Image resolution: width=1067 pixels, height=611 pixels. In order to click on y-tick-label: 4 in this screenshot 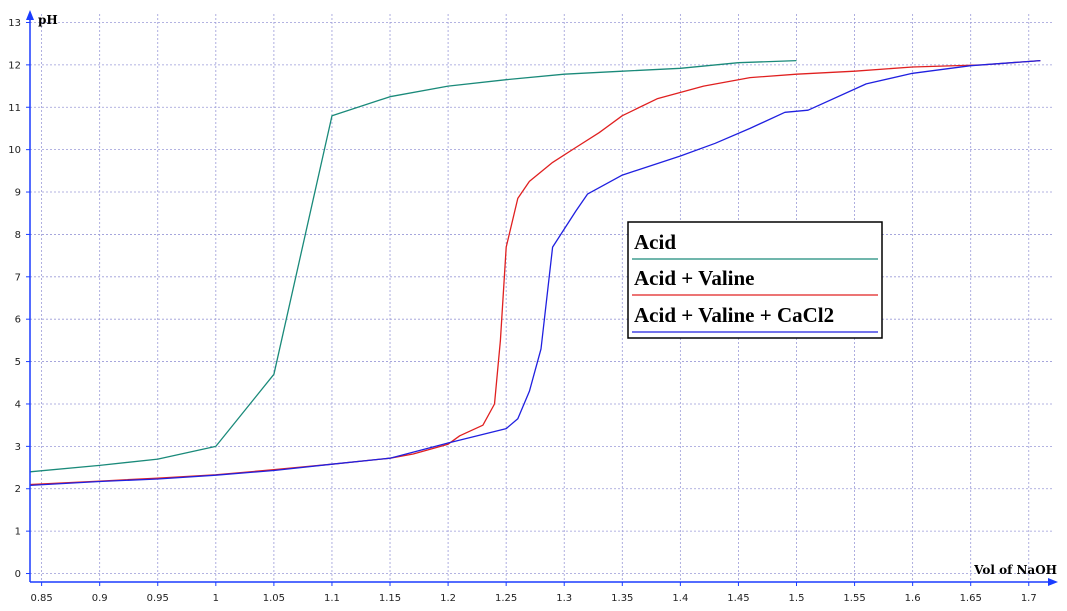, I will do `click(18, 404)`.